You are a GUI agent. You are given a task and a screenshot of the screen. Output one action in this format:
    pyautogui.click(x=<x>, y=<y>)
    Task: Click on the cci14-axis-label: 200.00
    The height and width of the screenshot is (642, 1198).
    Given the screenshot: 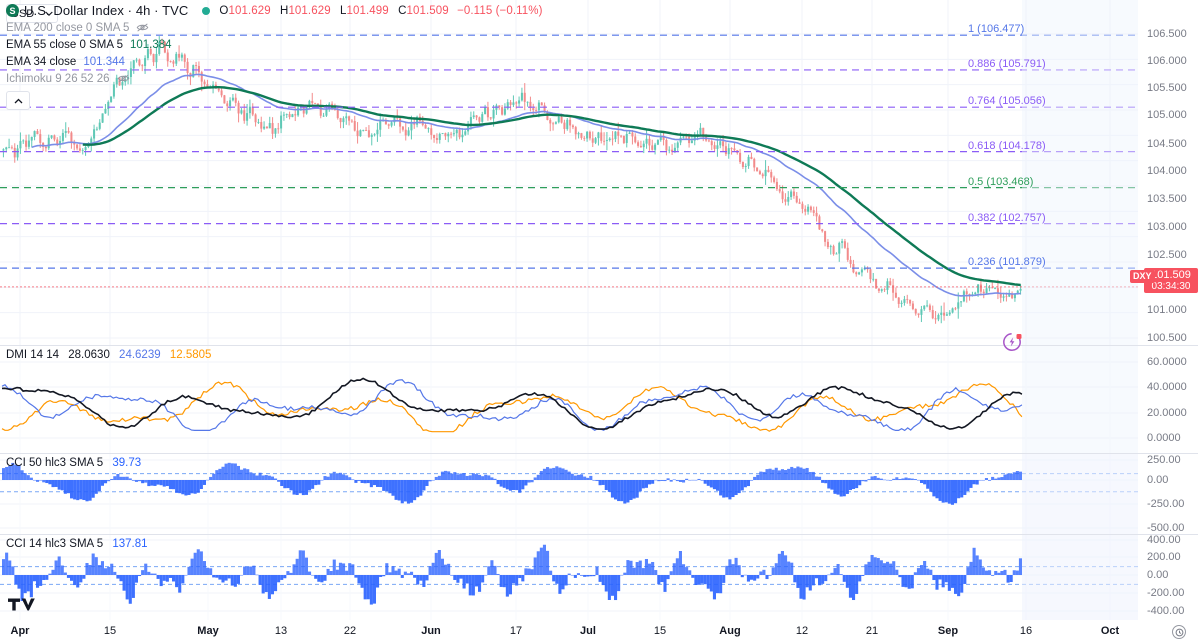 What is the action you would take?
    pyautogui.click(x=1164, y=557)
    